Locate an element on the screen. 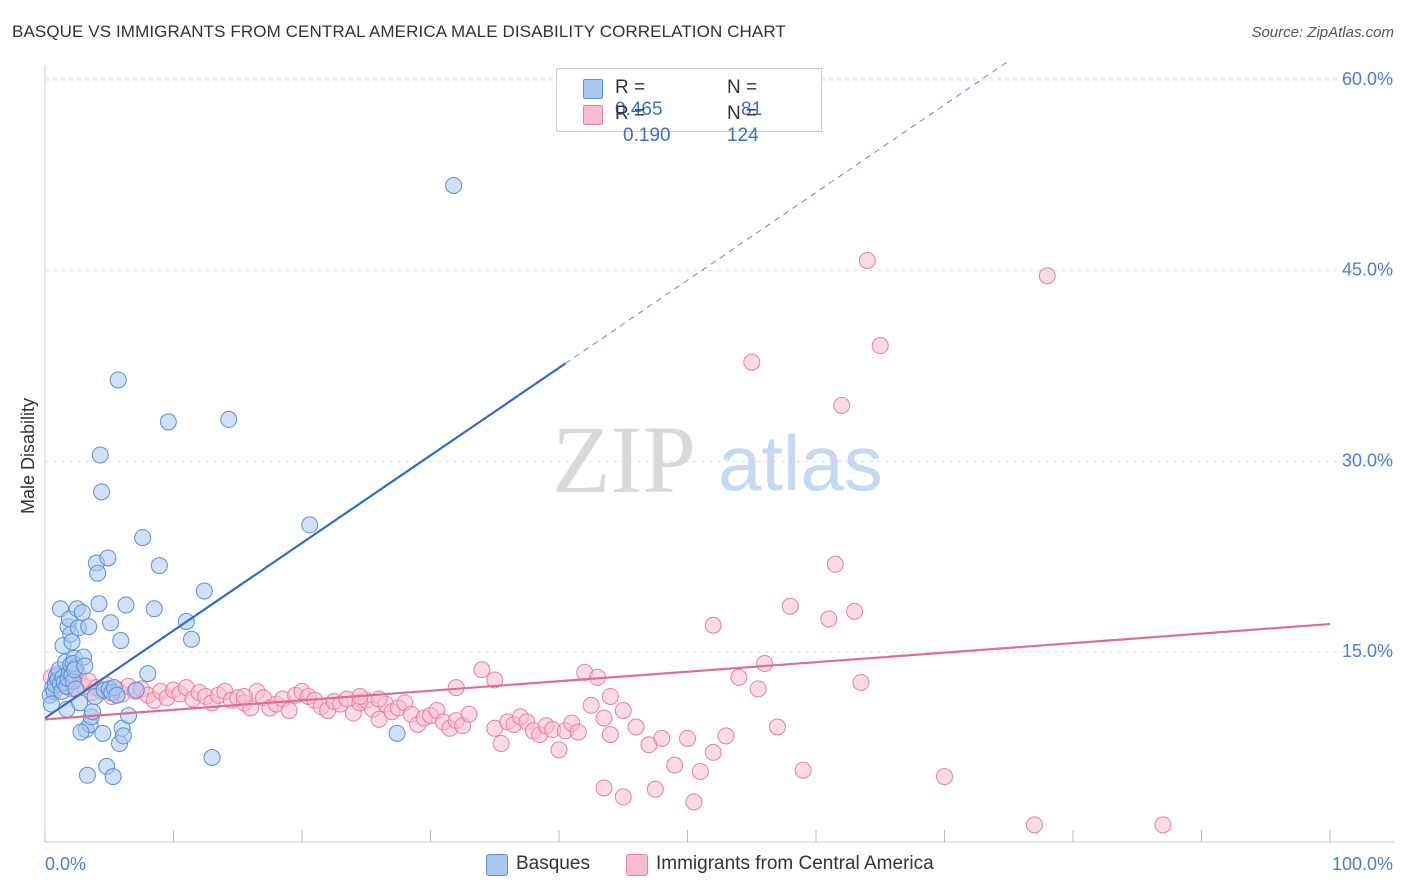  central-america-label: Immigrants from Central America is located at coordinates (795, 863).